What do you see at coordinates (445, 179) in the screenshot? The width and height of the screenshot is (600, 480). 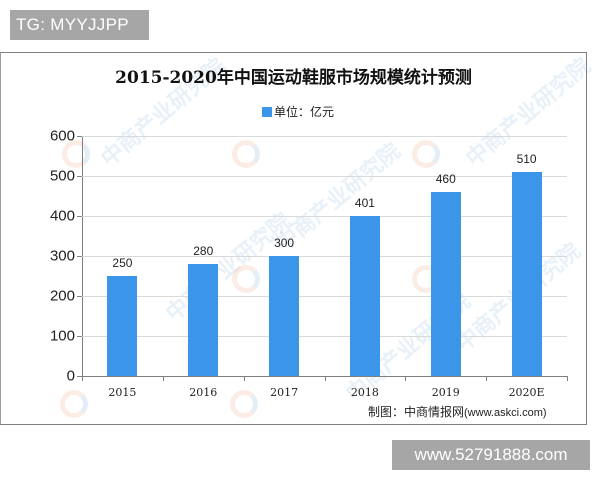 I see `bar-value-label: 460` at bounding box center [445, 179].